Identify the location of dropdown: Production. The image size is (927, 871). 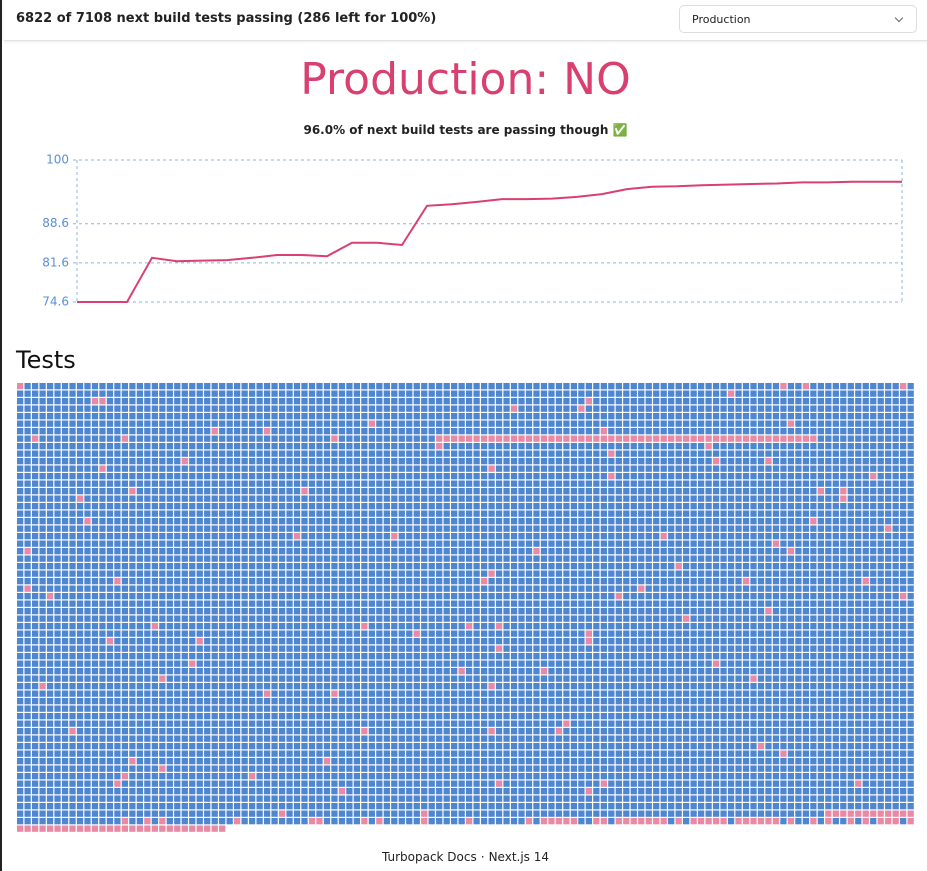
(798, 19).